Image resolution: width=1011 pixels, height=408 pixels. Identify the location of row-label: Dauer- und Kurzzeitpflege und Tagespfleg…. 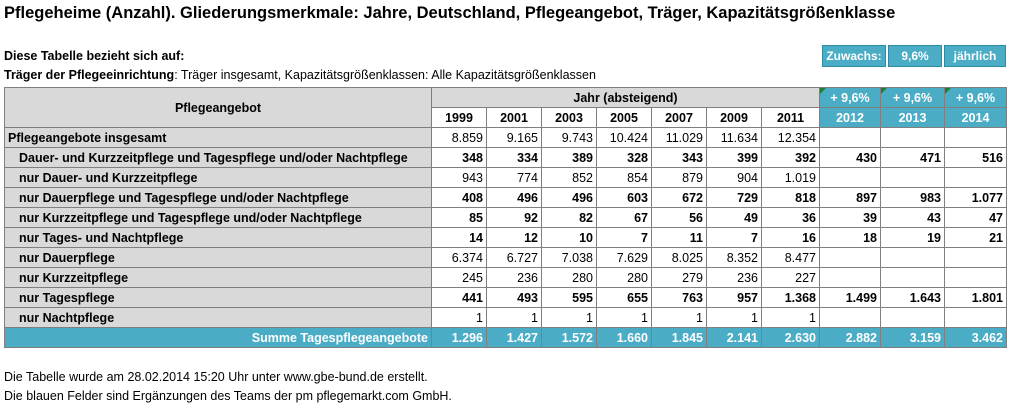
(218, 157).